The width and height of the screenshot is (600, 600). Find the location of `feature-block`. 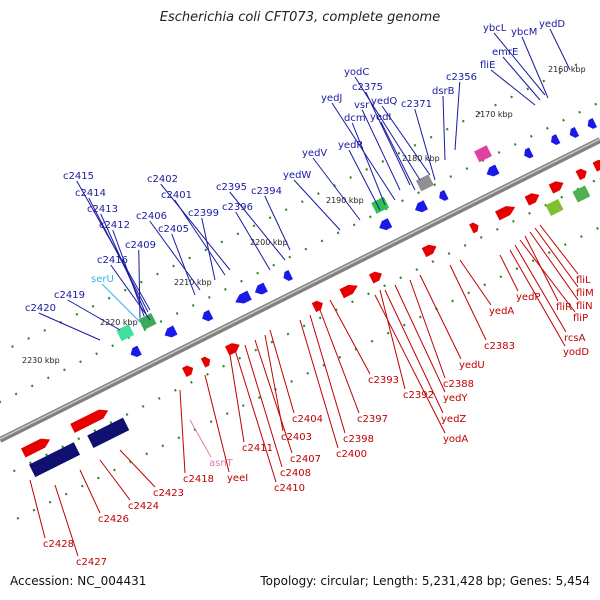

feature-block is located at coordinates (554, 207).